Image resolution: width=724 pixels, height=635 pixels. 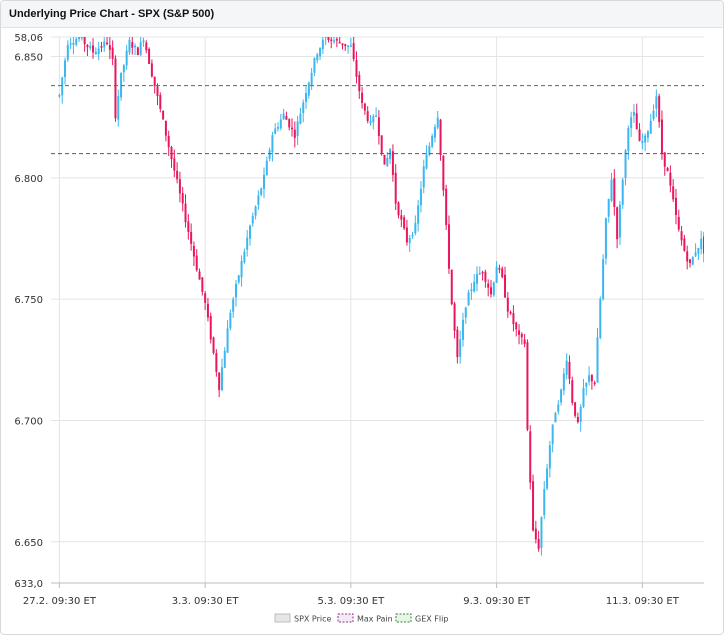 What do you see at coordinates (28, 421) in the screenshot?
I see `y-tick-label: 6.700` at bounding box center [28, 421].